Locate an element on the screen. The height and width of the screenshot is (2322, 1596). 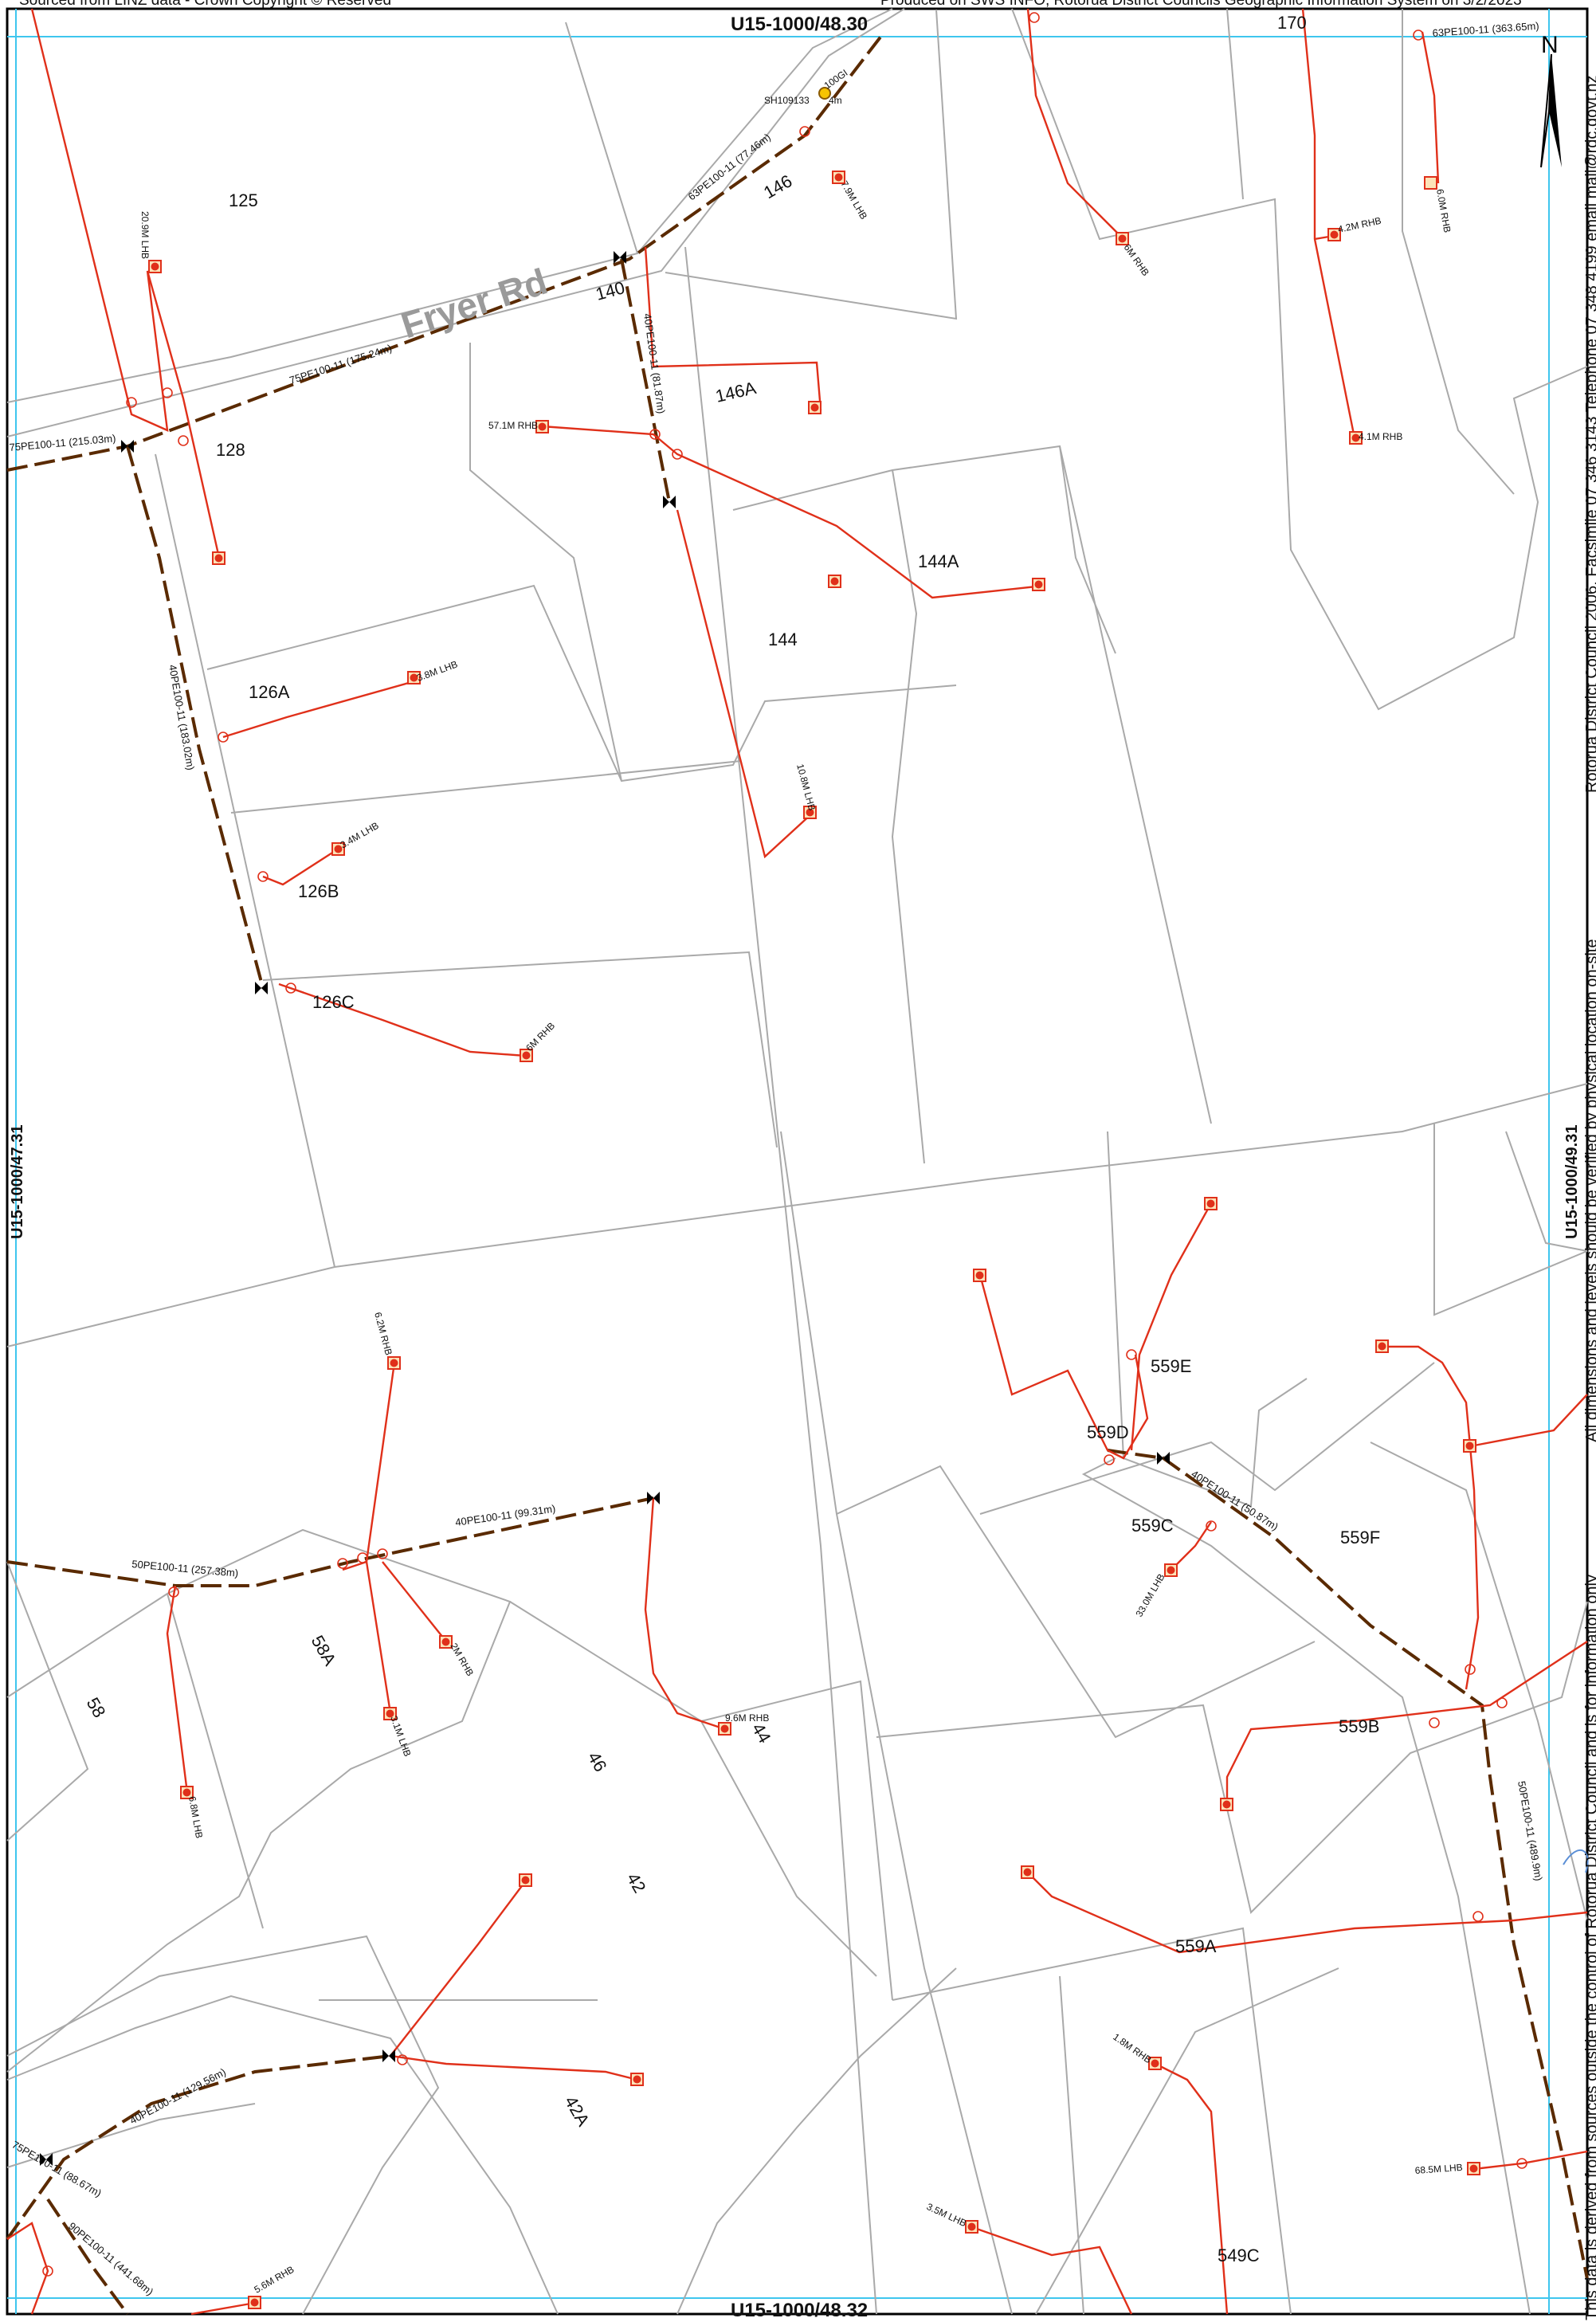
parcel-label: 144A is located at coordinates (939, 561).